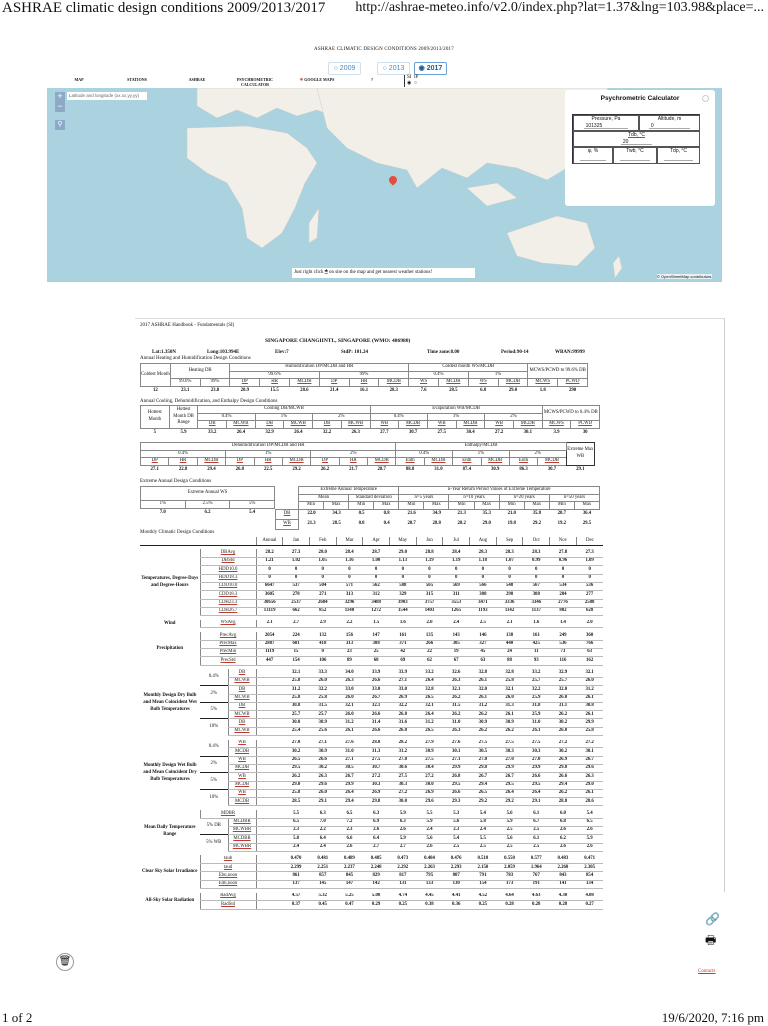 The width and height of the screenshot is (768, 1026). Describe the element at coordinates (678, 158) in the screenshot. I see `tdp-input` at that location.